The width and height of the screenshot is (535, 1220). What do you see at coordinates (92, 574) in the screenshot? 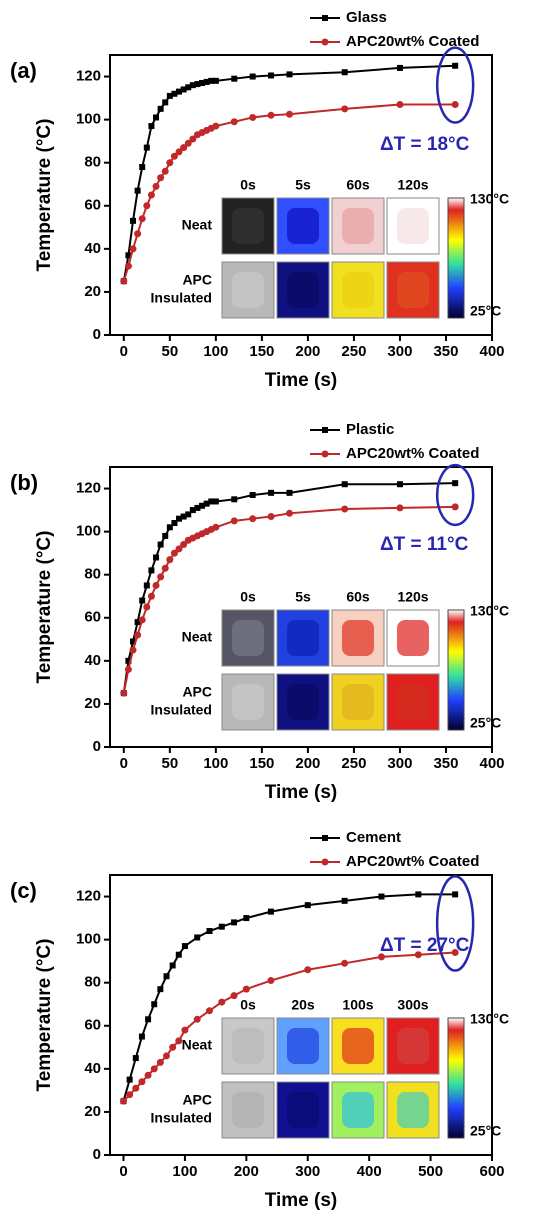
I see `y-tick-label: 80` at bounding box center [92, 574].